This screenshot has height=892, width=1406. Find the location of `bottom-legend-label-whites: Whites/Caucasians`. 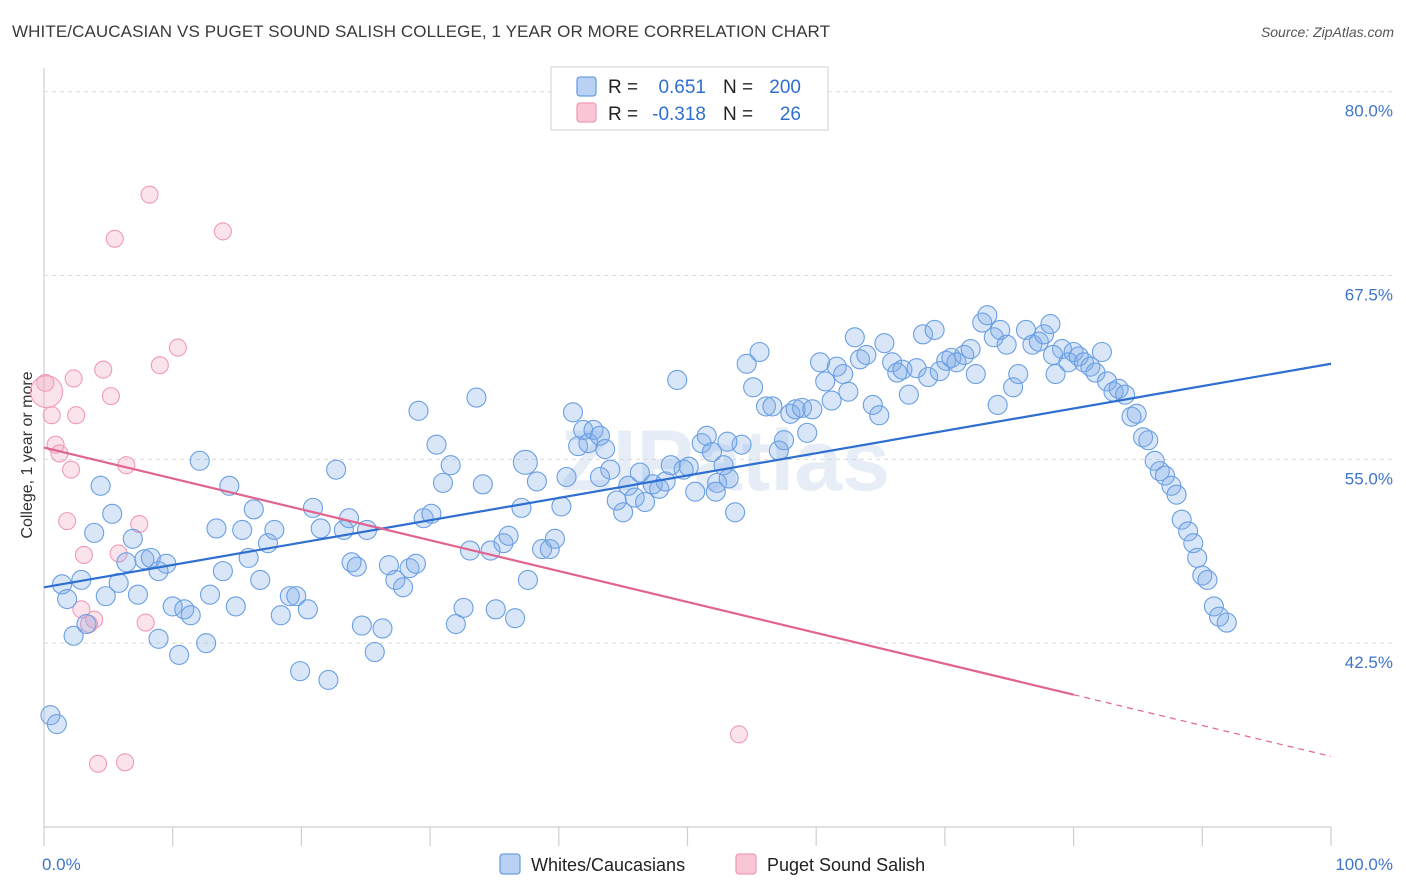

bottom-legend-label-whites: Whites/Caucasians is located at coordinates (608, 865).